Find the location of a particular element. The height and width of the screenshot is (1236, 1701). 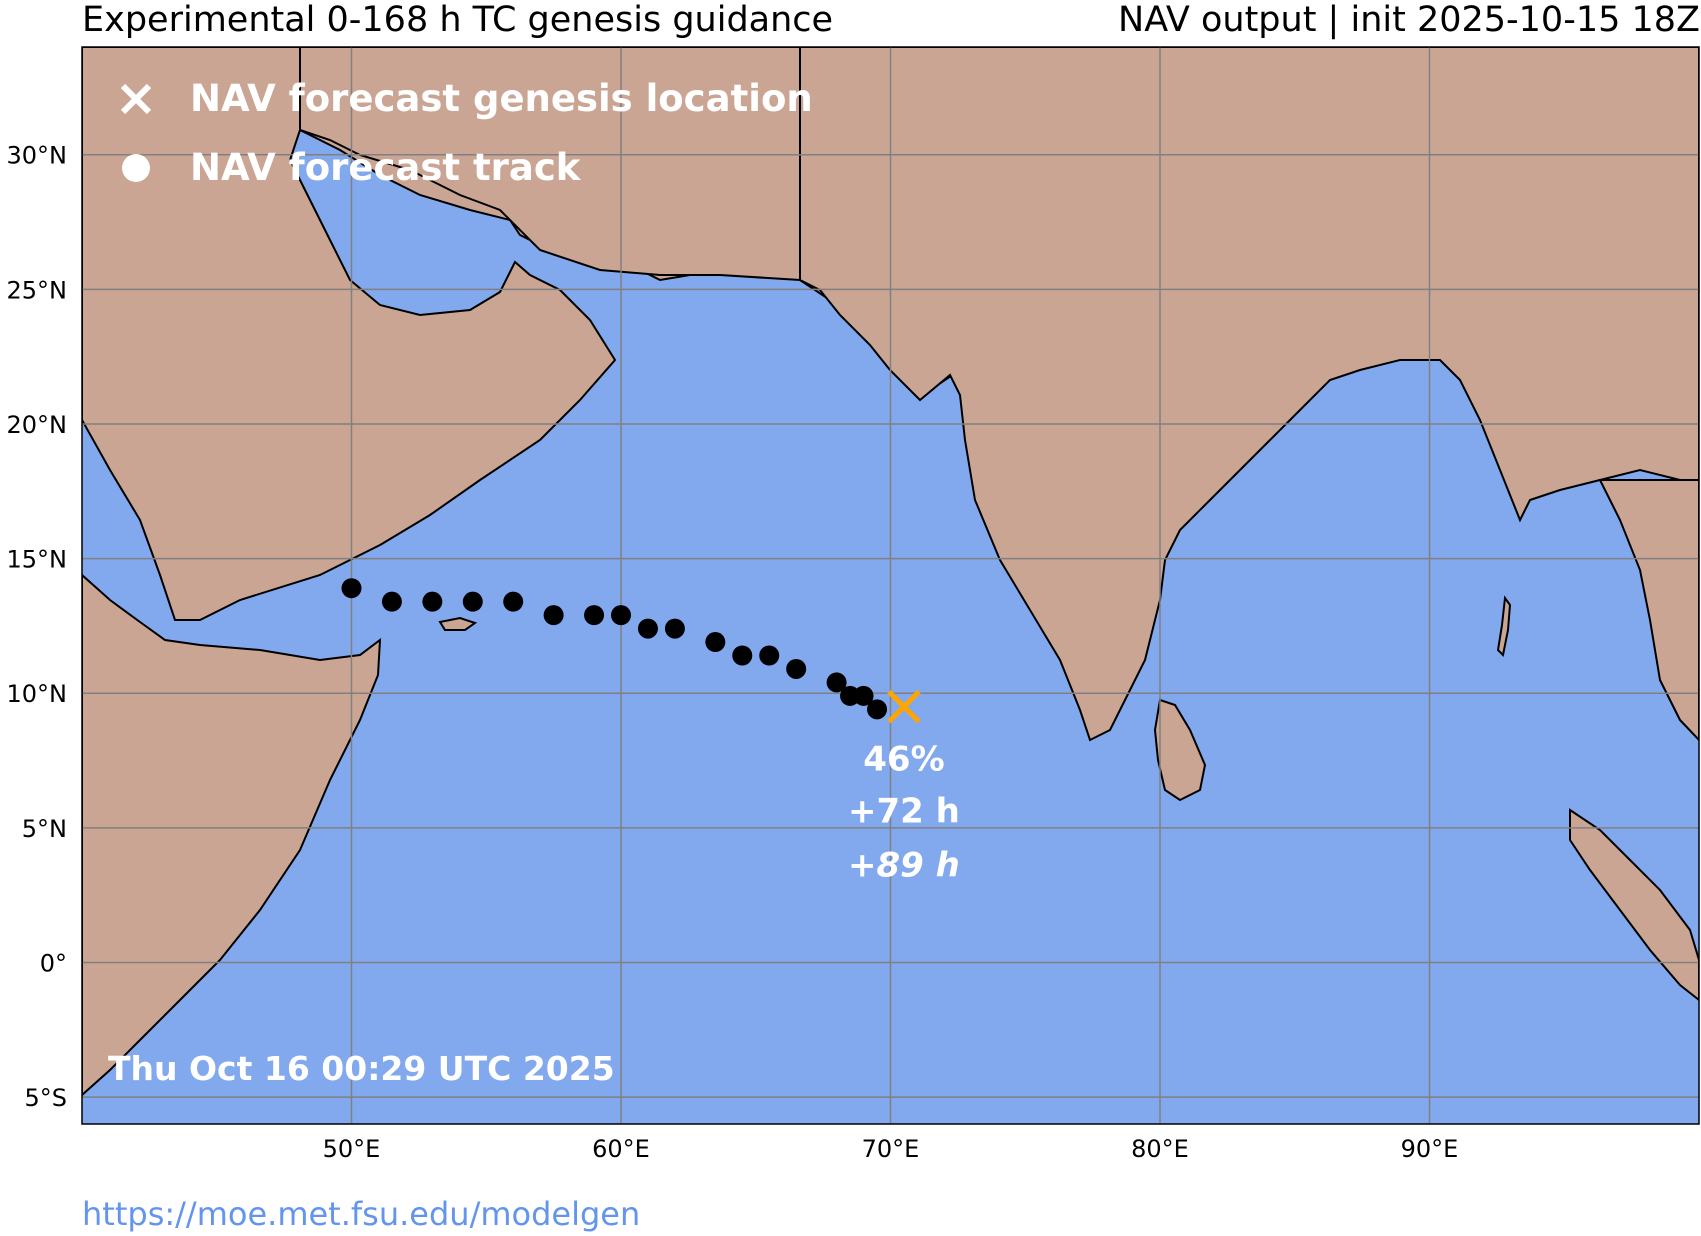

lat-tick-label: 0° is located at coordinates (53, 963).